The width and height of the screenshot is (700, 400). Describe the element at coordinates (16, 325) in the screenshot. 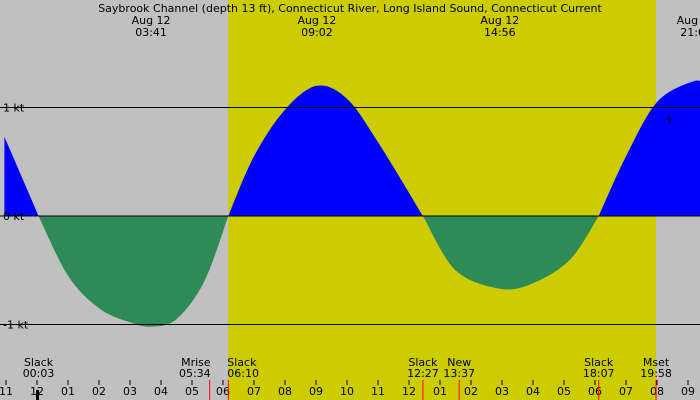

I see `y-tick-label: -1 kt` at that location.